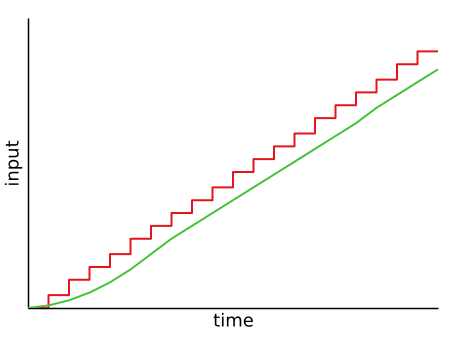  I want to click on y-axis-title: input, so click(13, 163).